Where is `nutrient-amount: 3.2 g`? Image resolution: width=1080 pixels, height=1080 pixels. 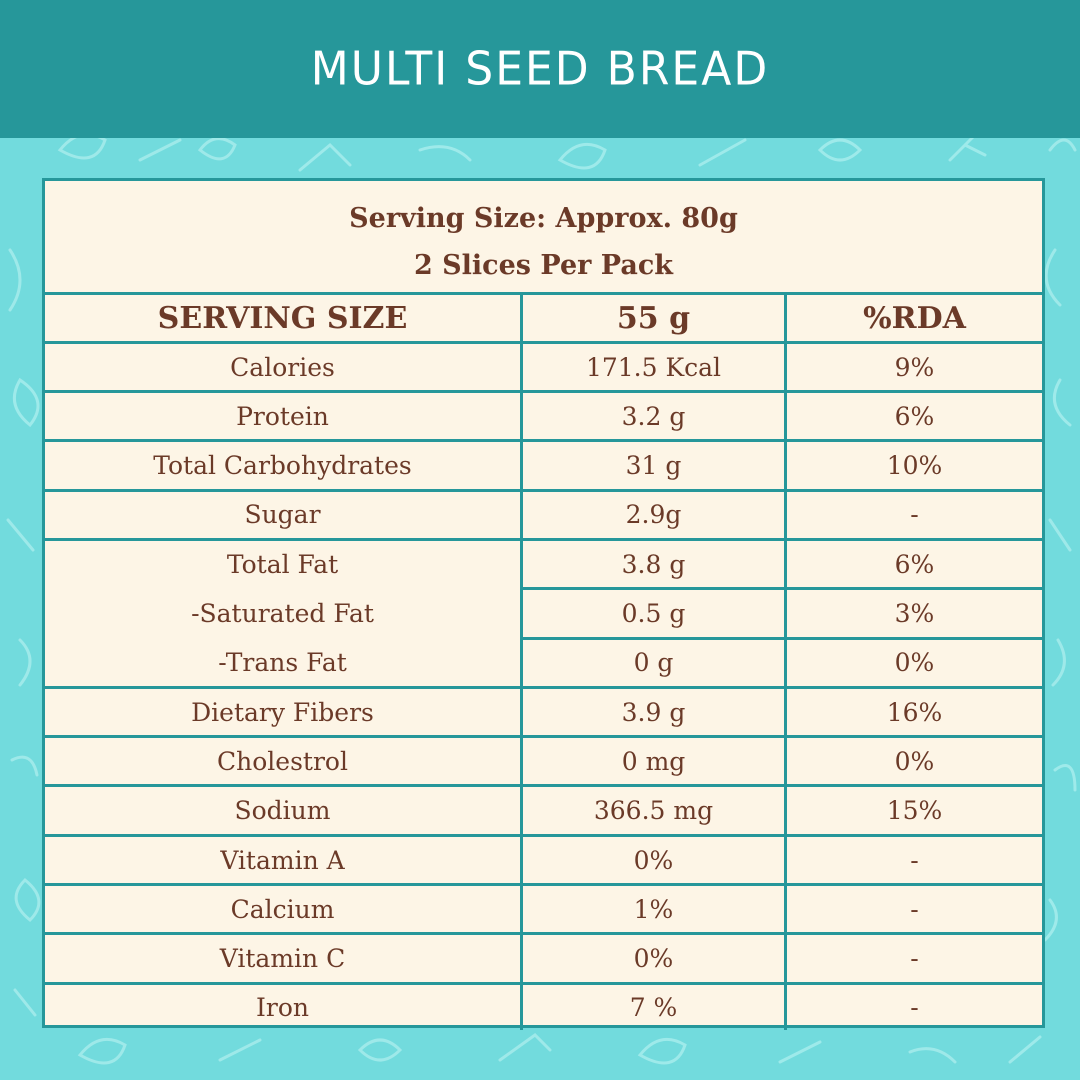
nutrient-amount: 3.2 g is located at coordinates (653, 416).